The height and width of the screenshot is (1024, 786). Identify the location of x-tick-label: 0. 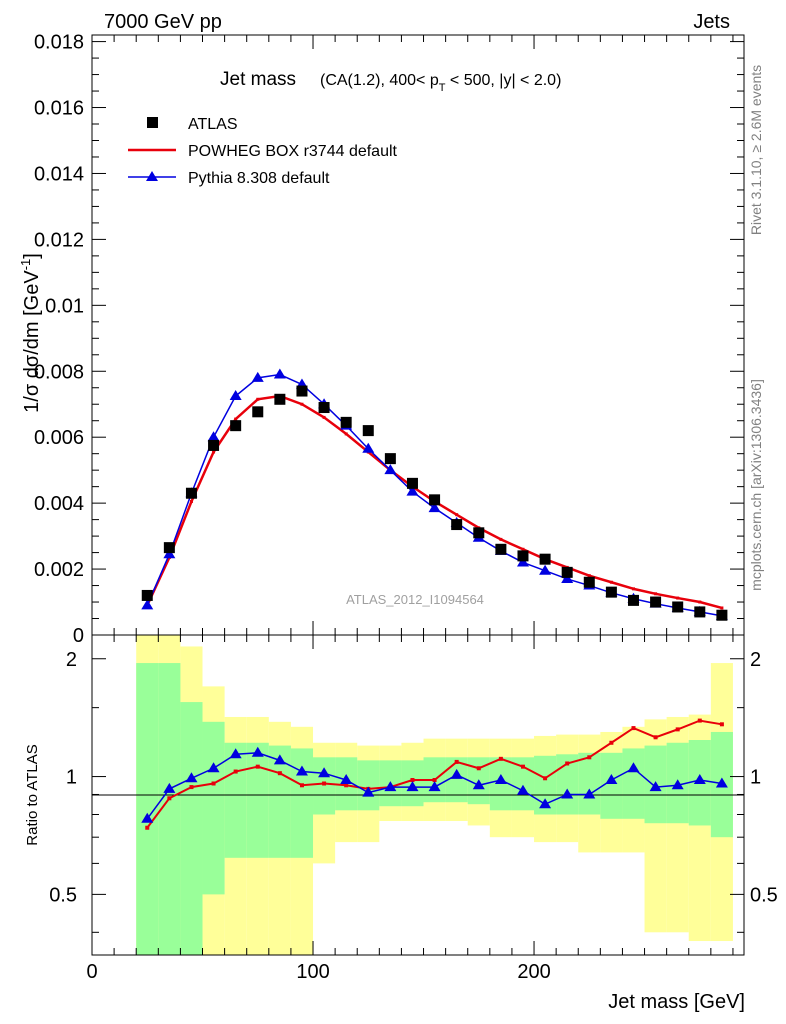
(91, 972).